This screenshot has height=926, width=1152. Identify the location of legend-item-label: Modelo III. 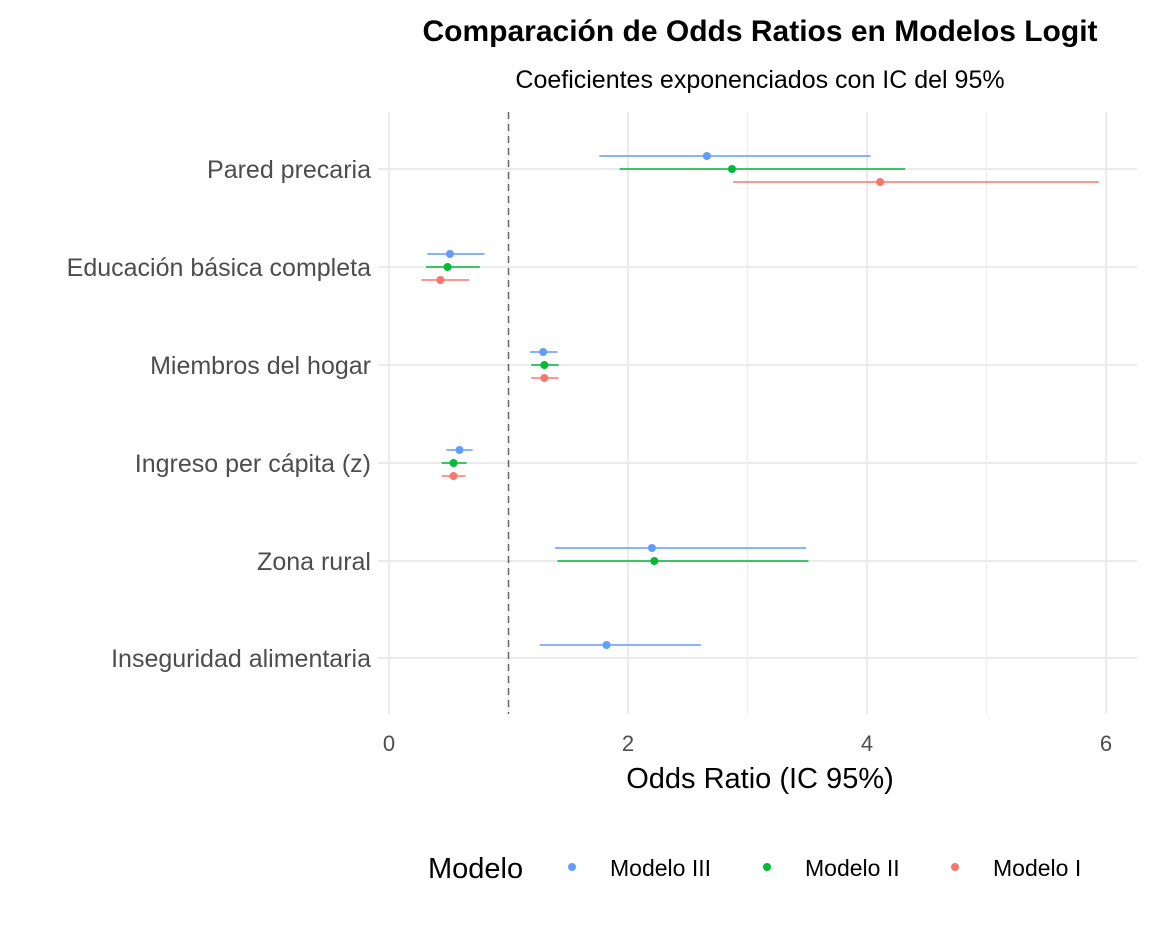
(660, 868).